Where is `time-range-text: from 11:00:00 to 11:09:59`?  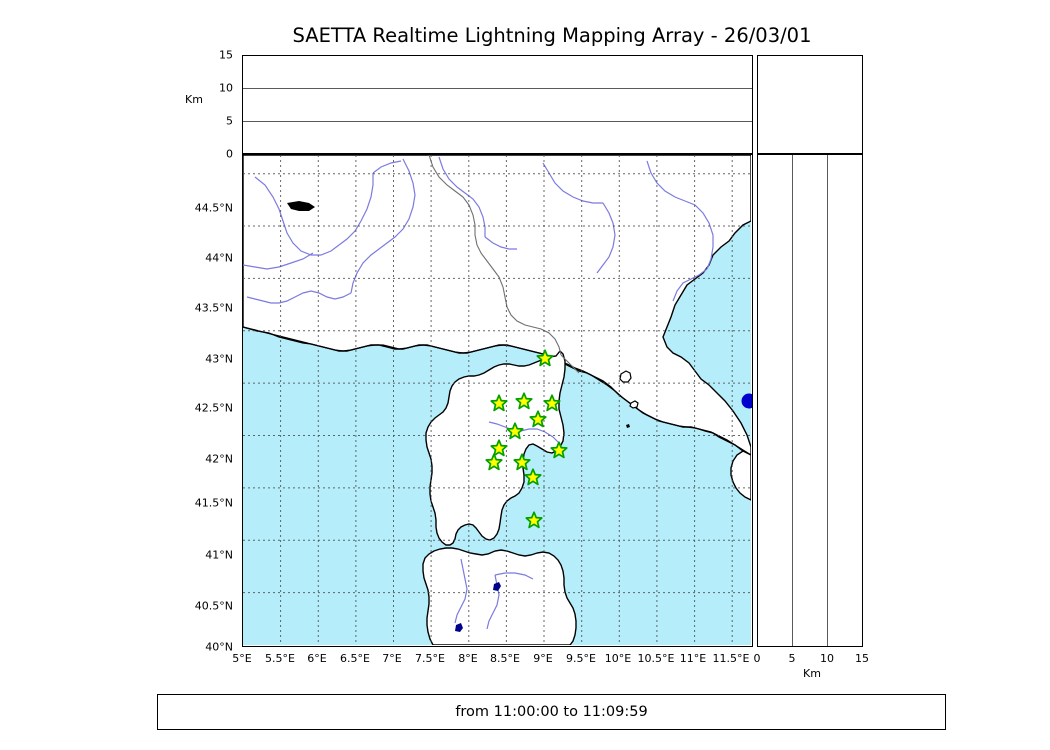
time-range-text: from 11:00:00 to 11:09:59 is located at coordinates (551, 712).